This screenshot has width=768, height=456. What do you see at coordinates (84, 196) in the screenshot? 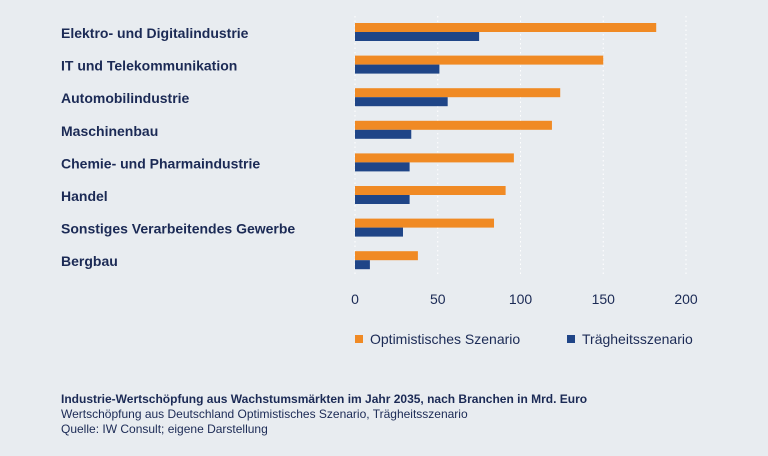
I see `category-label: Handel` at bounding box center [84, 196].